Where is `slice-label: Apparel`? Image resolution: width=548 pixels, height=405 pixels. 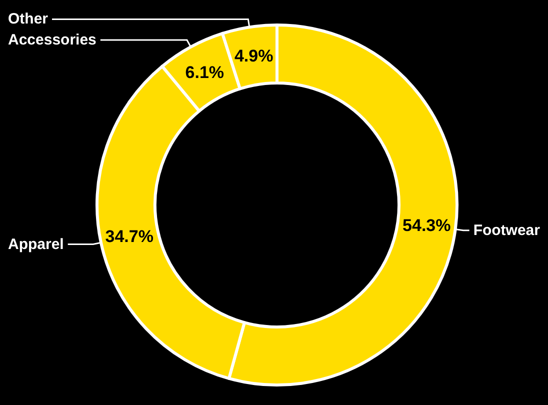
slice-label: Apparel is located at coordinates (36, 244).